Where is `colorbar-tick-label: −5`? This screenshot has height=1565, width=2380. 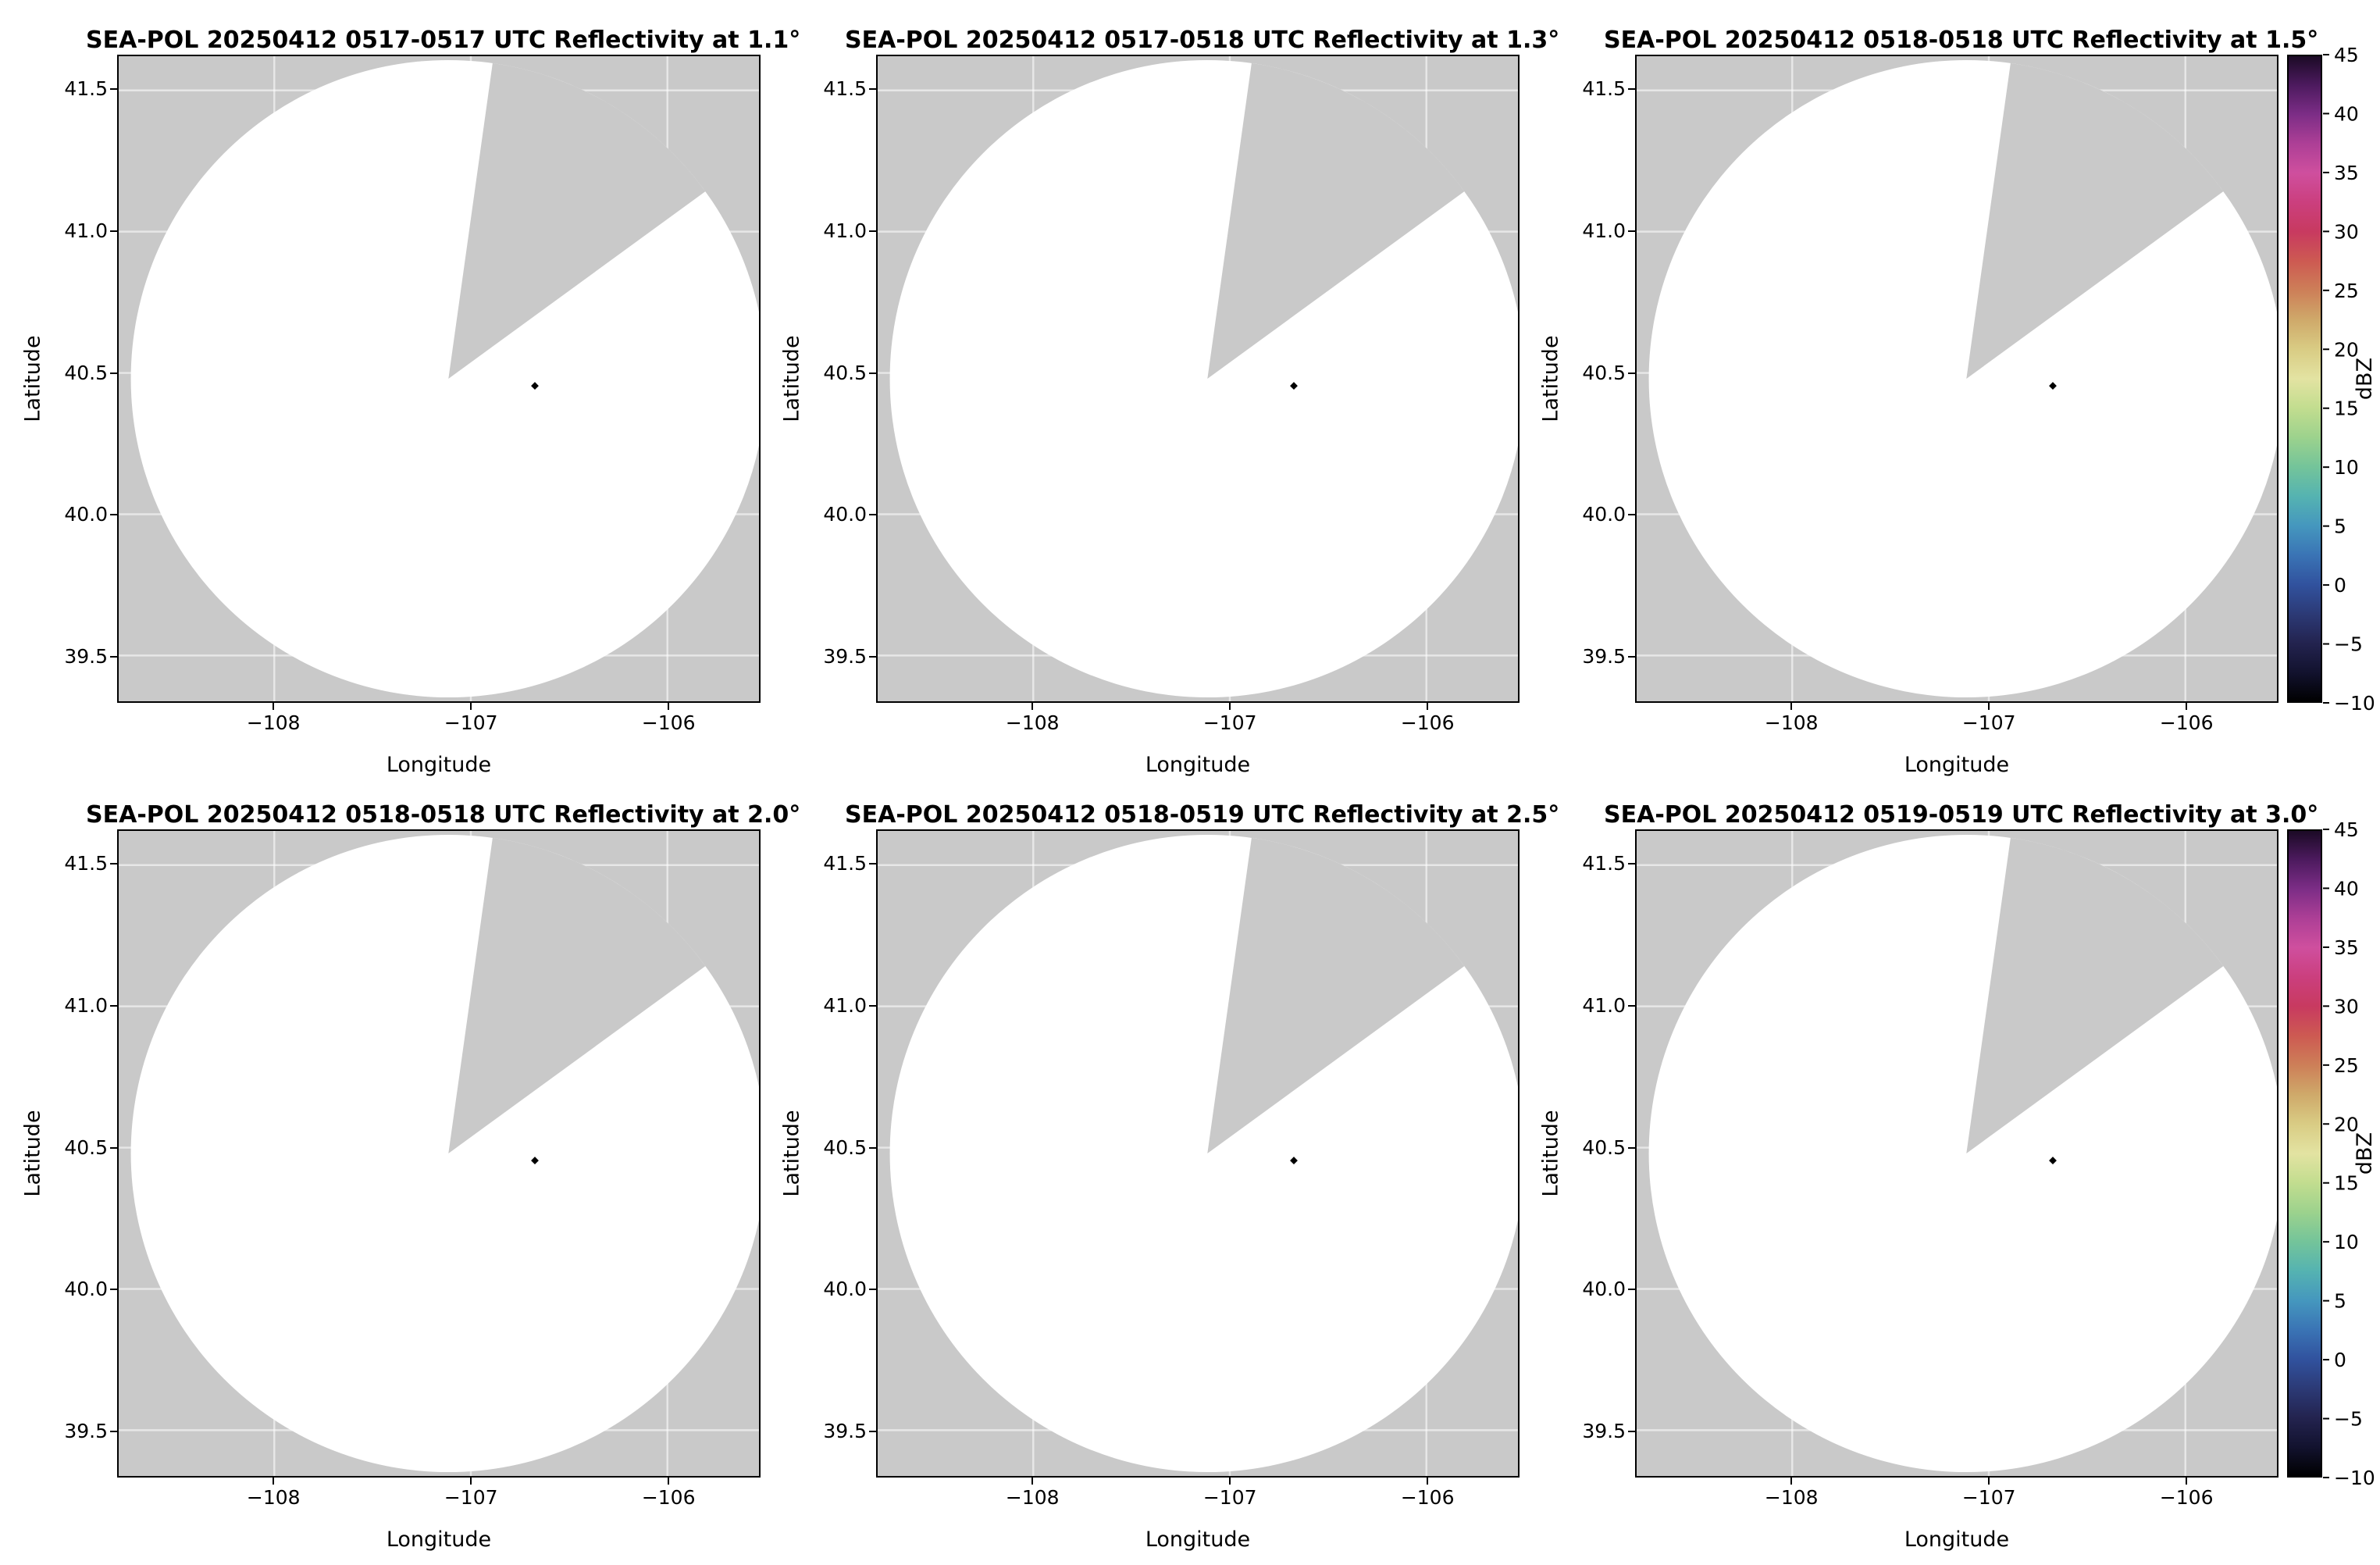 colorbar-tick-label: −5 is located at coordinates (2348, 644).